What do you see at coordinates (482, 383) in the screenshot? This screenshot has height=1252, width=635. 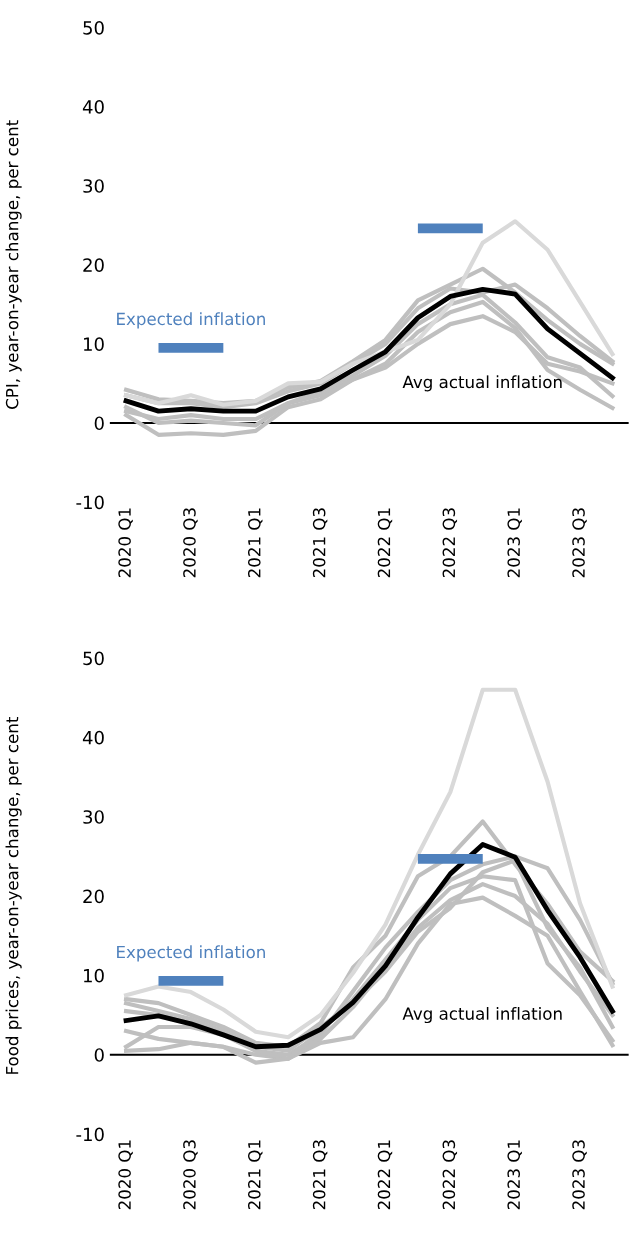 I see `series-label: Avg actual inflation` at bounding box center [482, 383].